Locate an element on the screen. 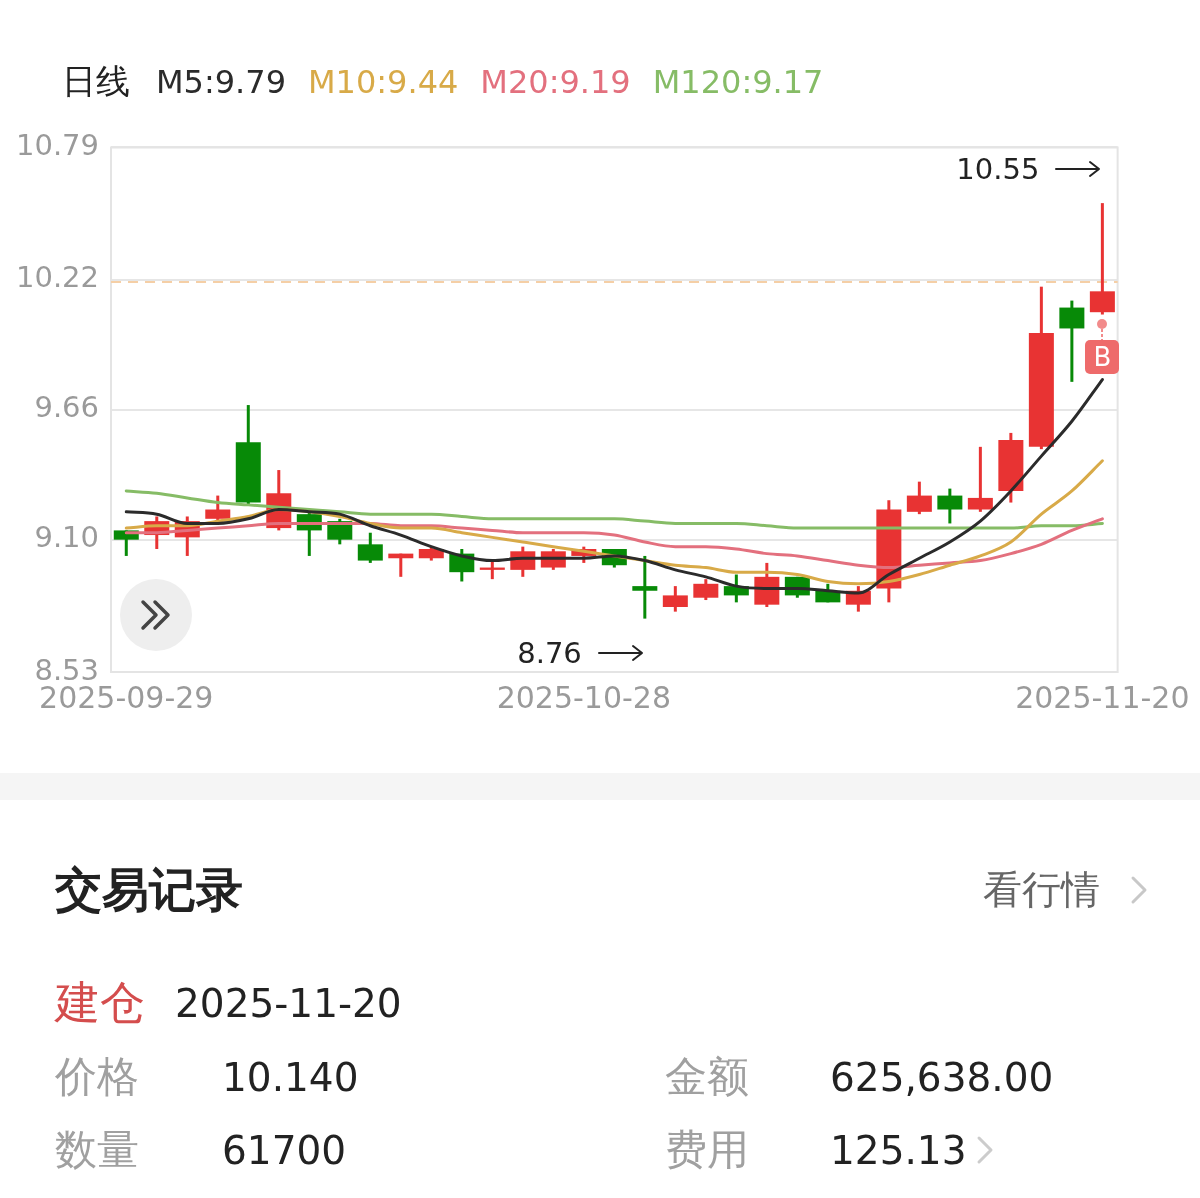  annotation: 10.55 is located at coordinates (998, 169).